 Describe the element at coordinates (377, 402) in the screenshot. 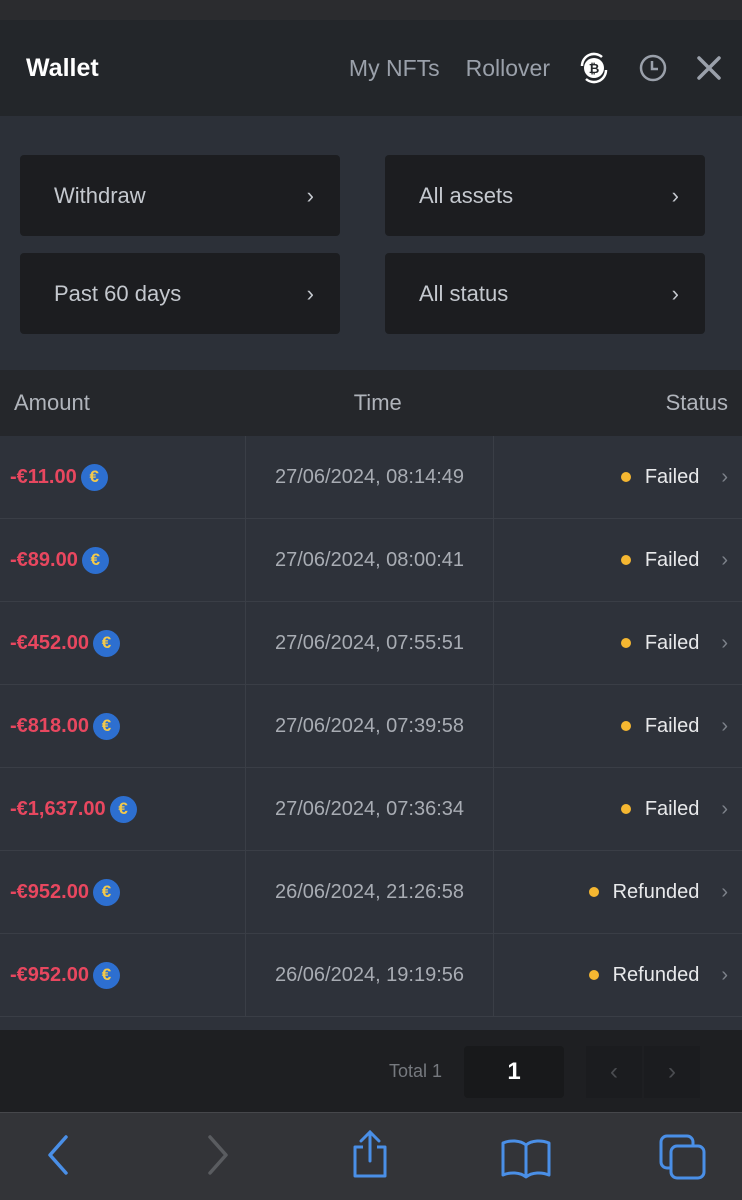

I see `column-time: Time` at that location.